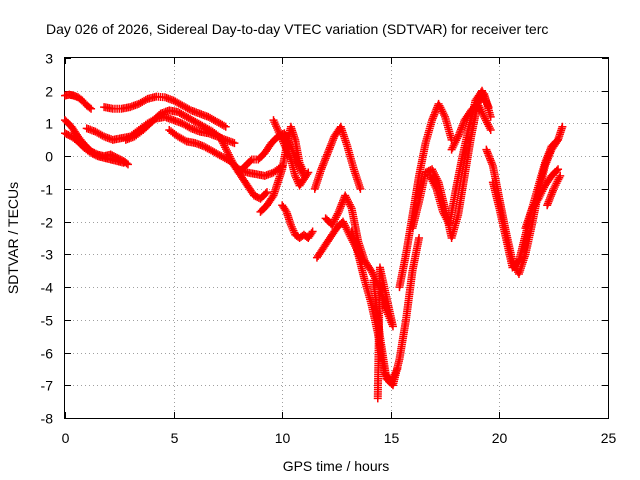 Image resolution: width=640 pixels, height=480 pixels. I want to click on series-trace-e, so click(165, 111).